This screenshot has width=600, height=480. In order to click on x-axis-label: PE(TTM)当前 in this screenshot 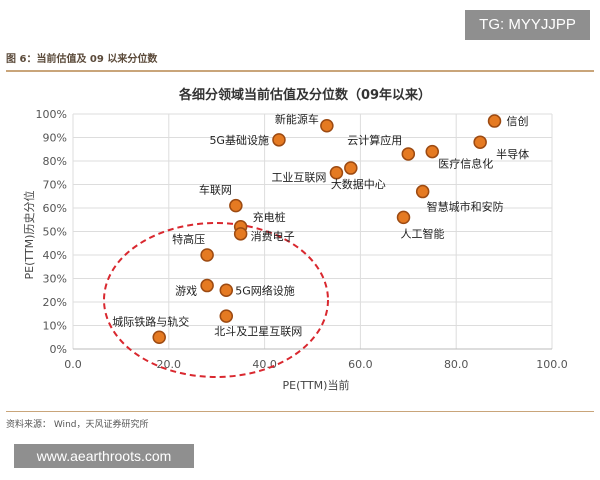, I will do `click(316, 385)`.